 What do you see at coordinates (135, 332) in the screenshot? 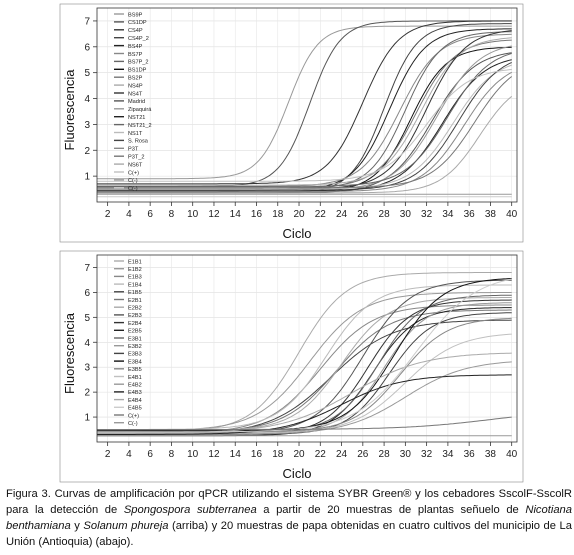
I see `legend-label: E2B5` at bounding box center [135, 332].